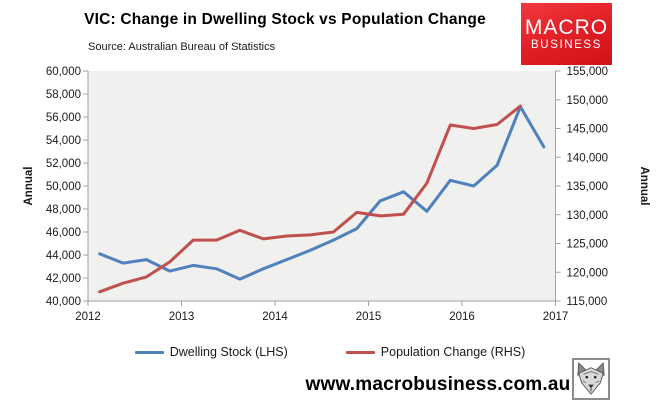 This screenshot has height=415, width=660. Describe the element at coordinates (556, 317) in the screenshot. I see `x-axis-tick-label: 2017` at that location.